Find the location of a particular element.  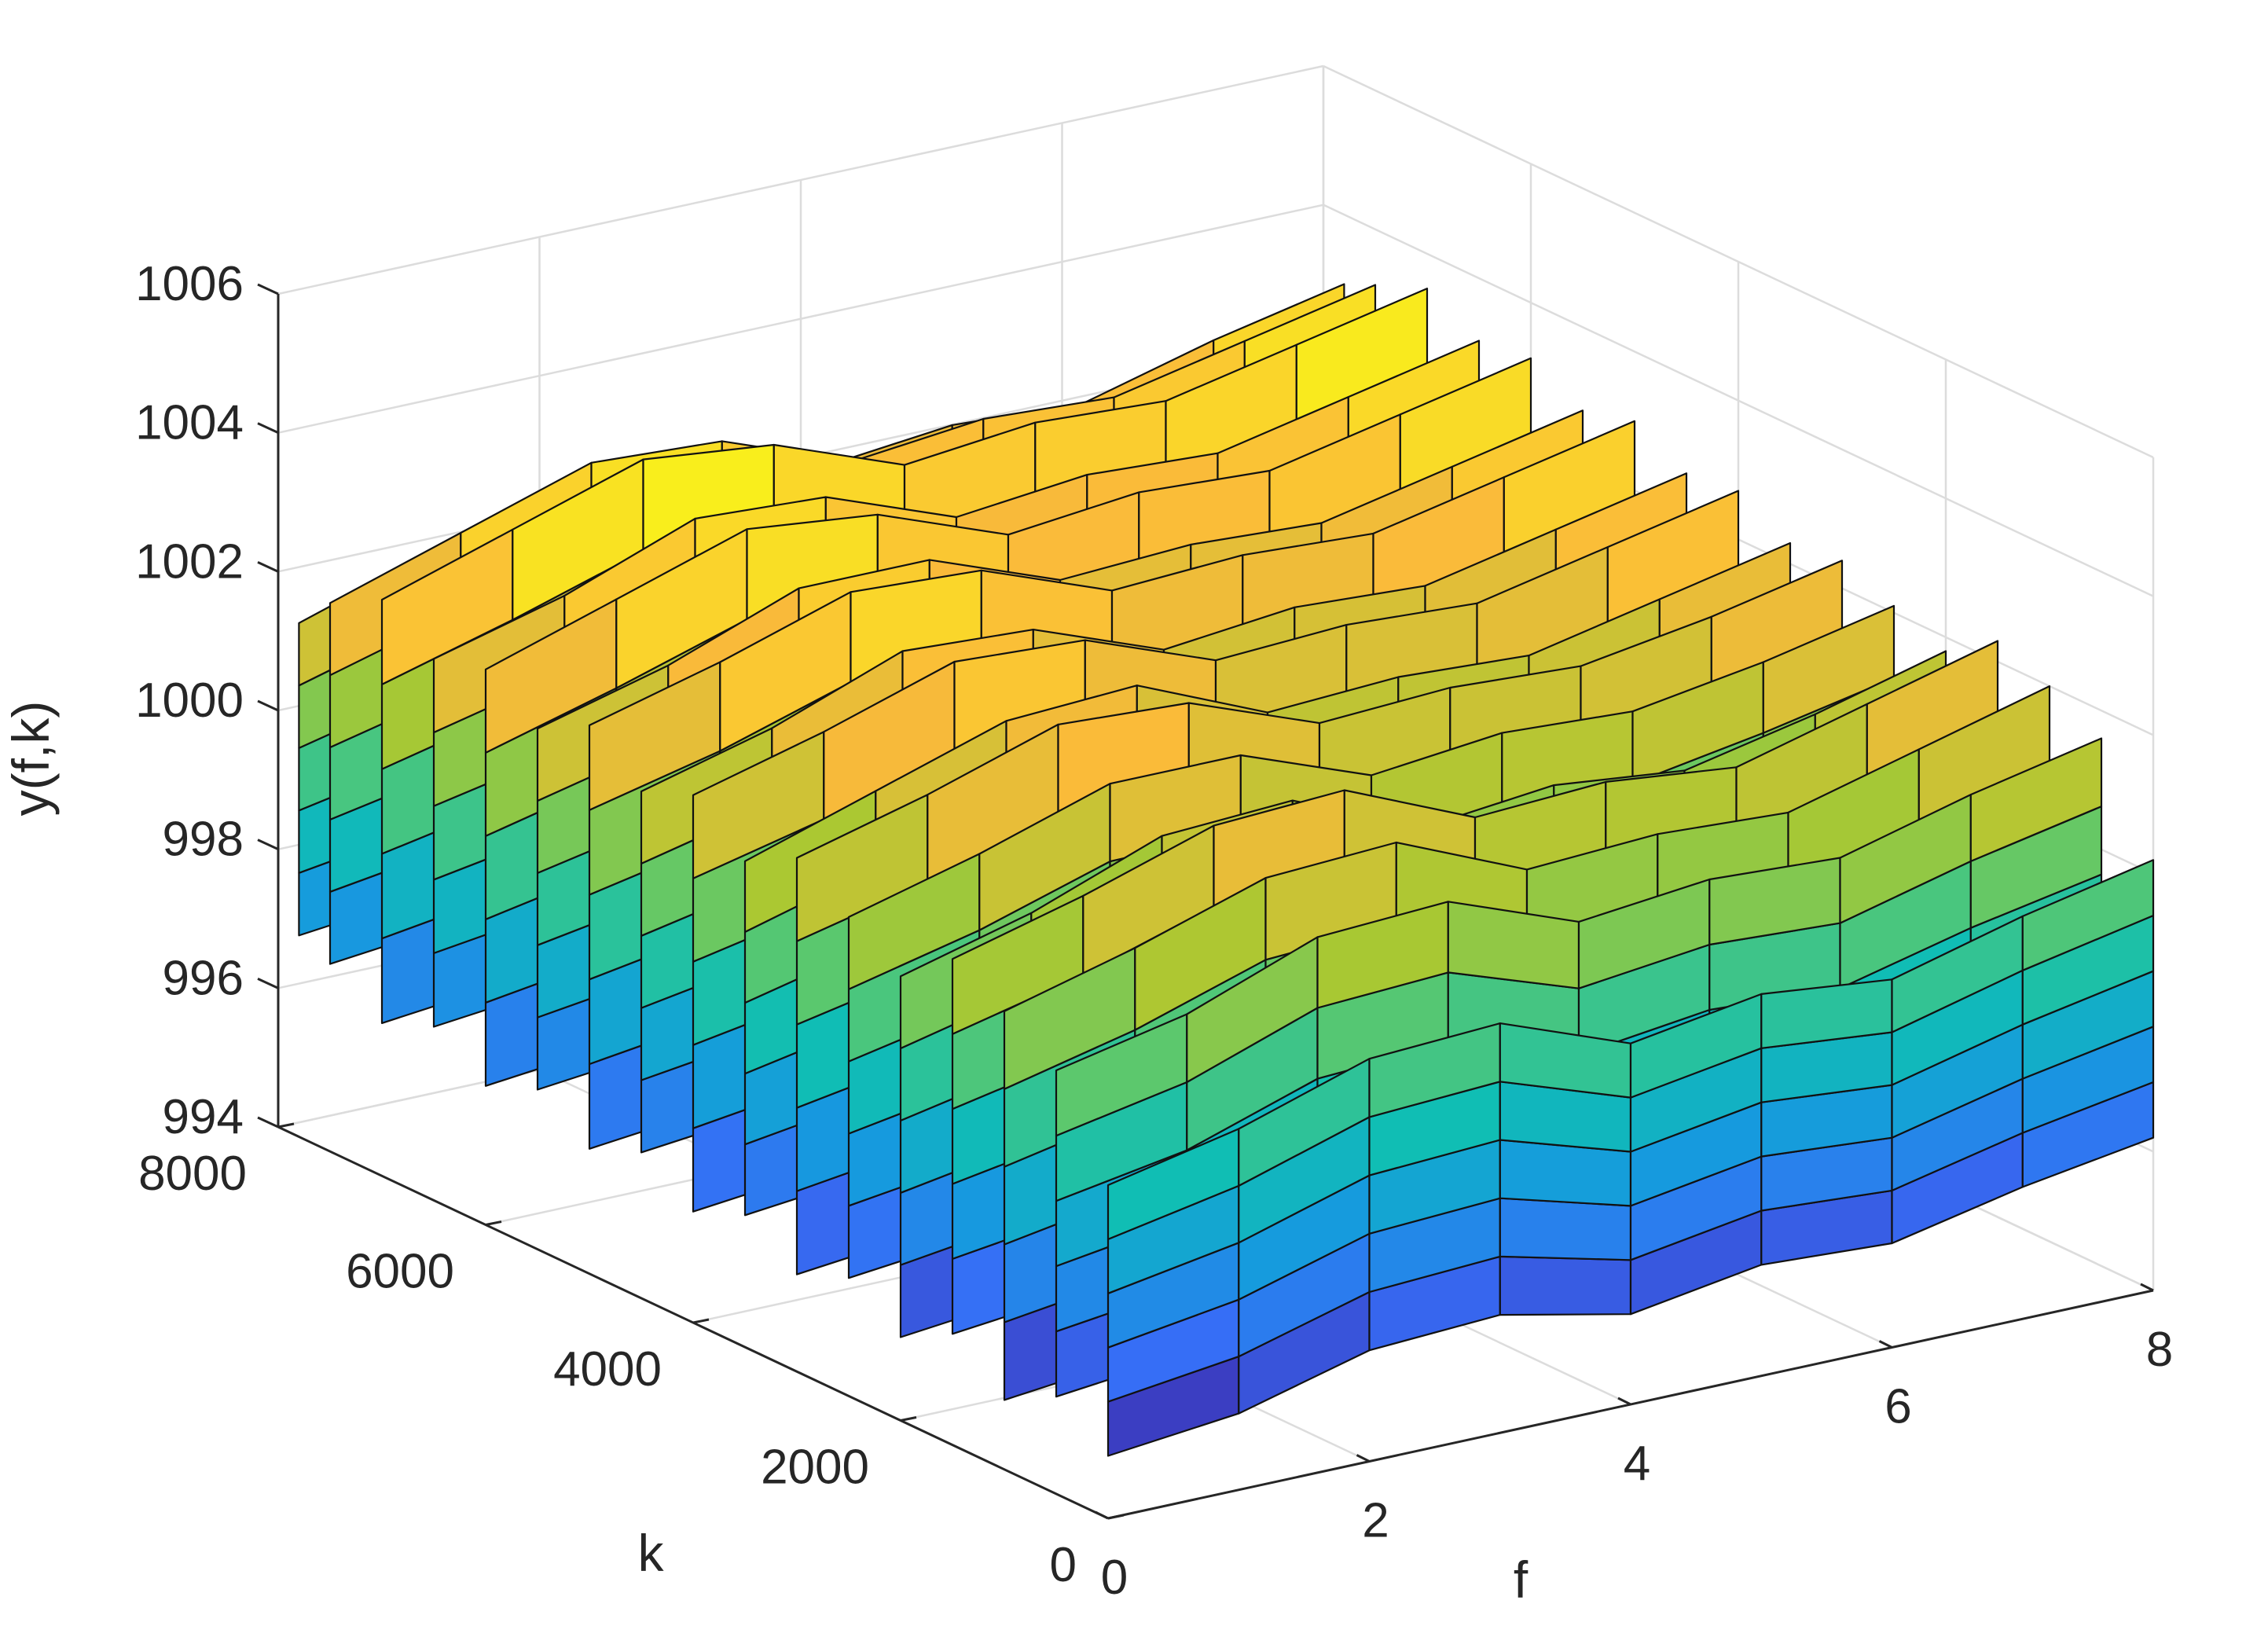

x-tick-label: 0 is located at coordinates (1114, 1578).